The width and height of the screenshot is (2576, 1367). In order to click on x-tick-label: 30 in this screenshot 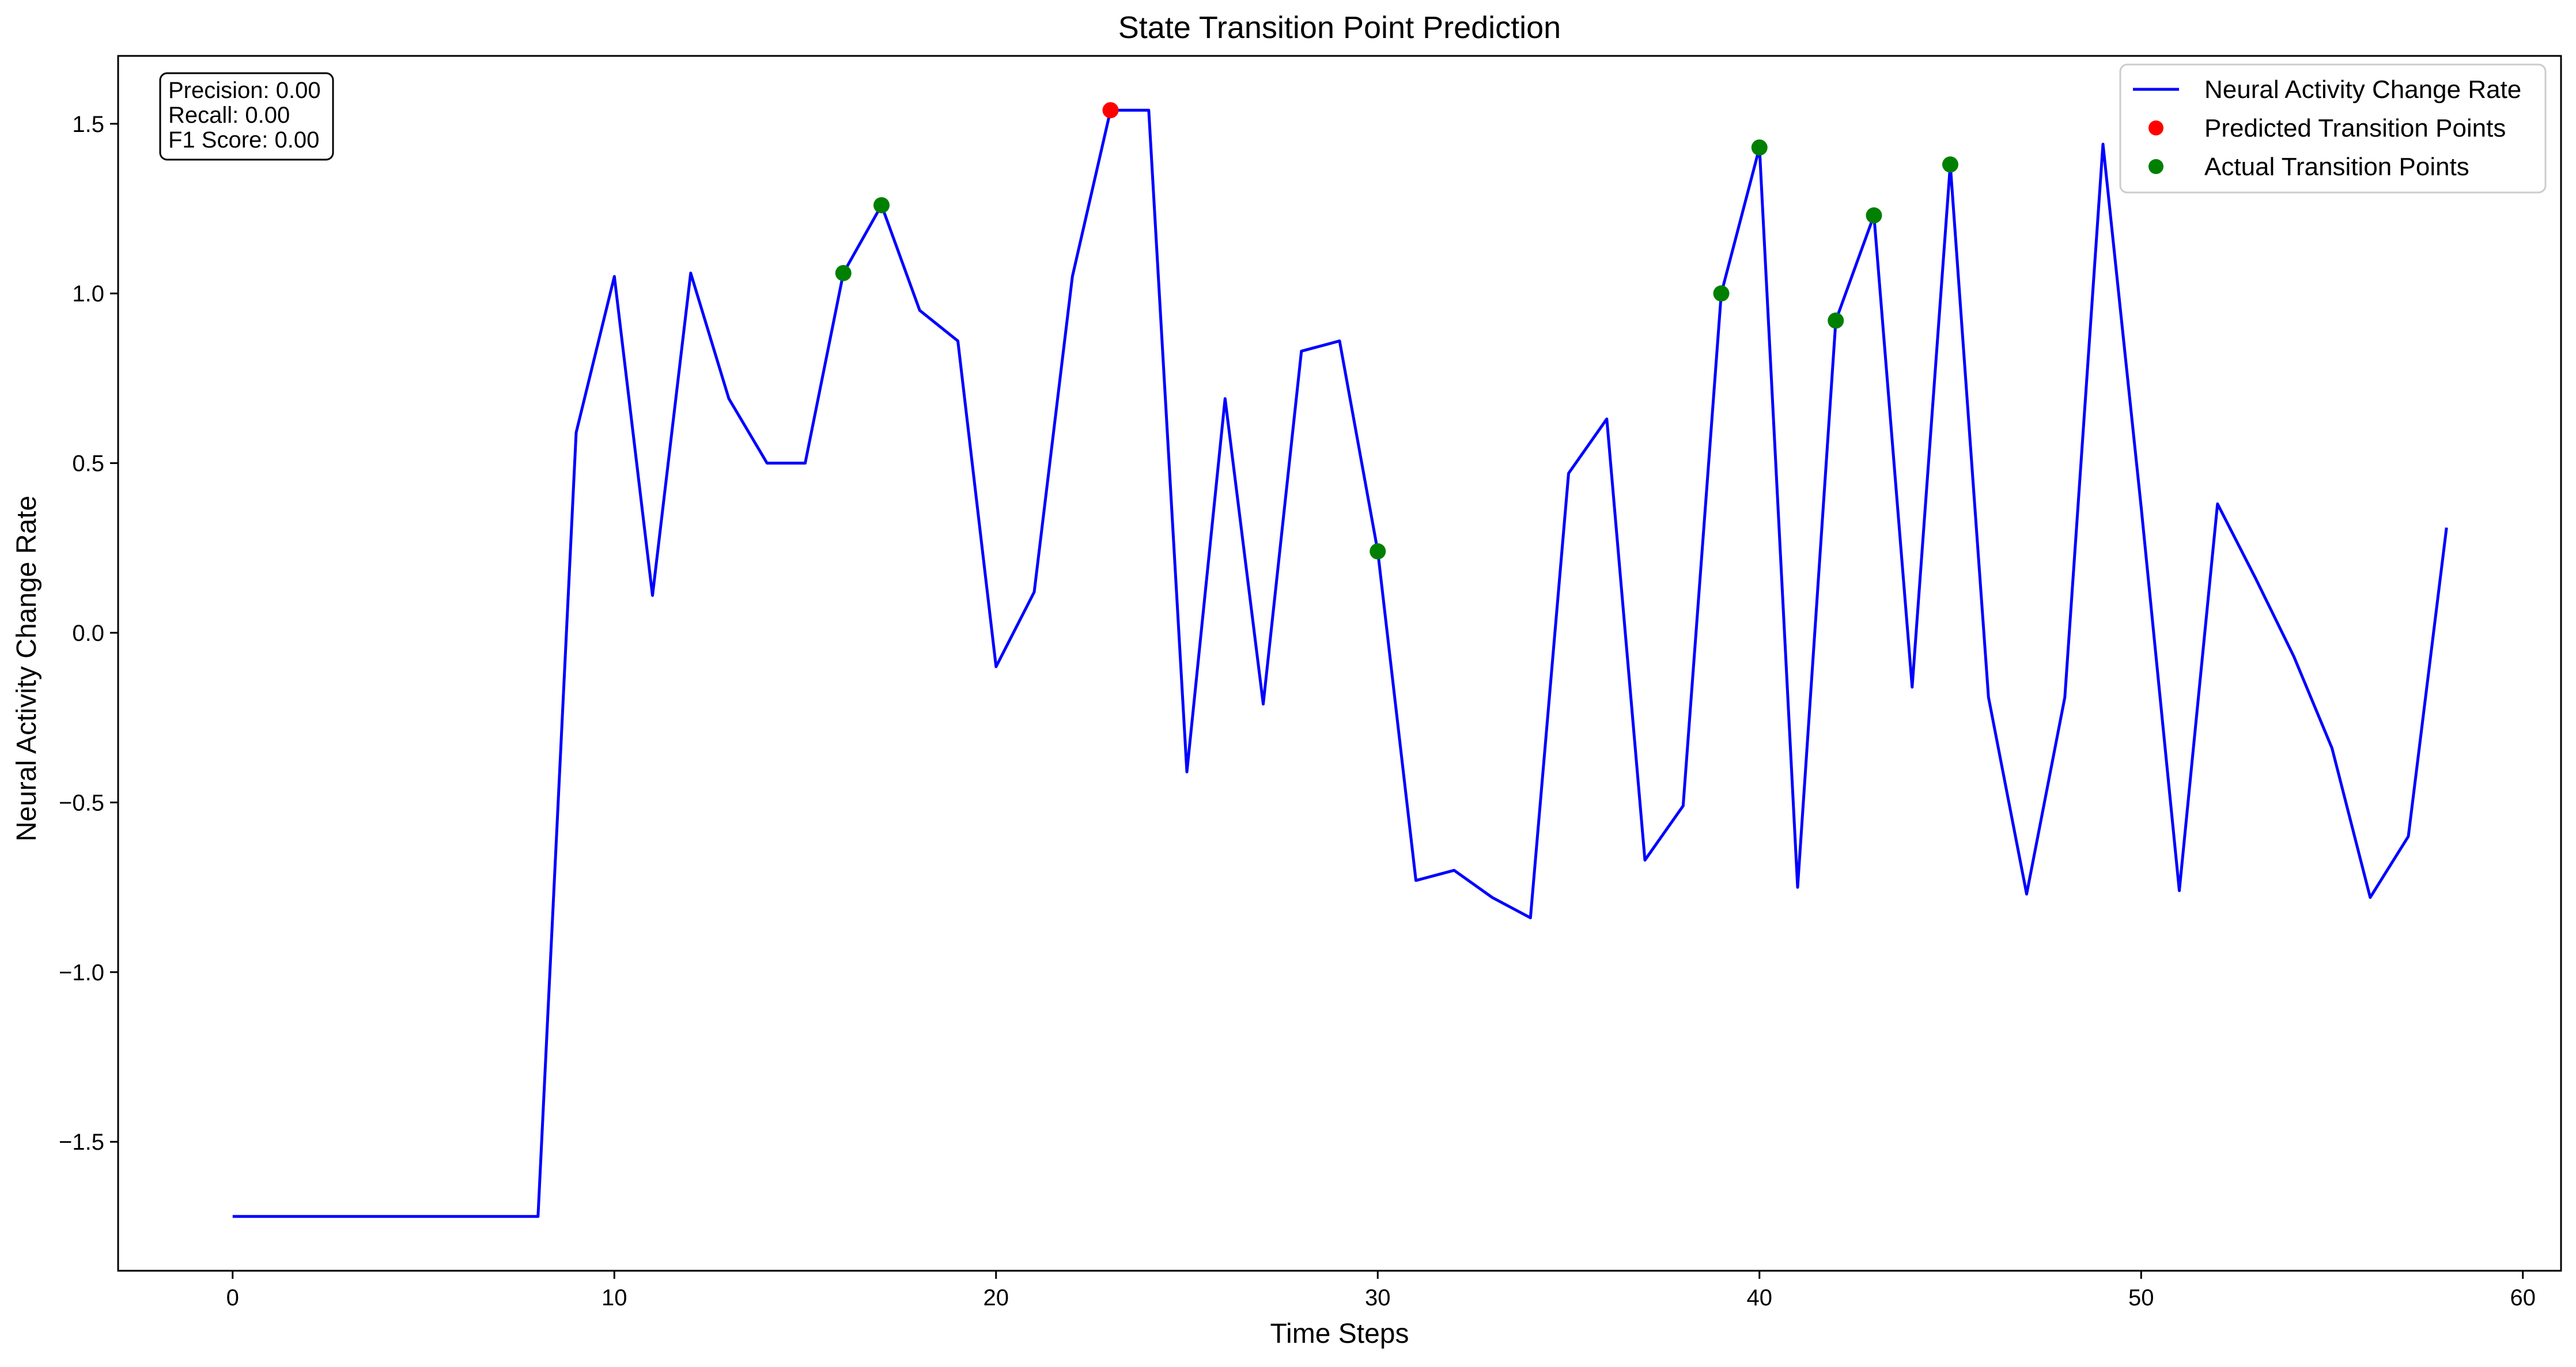, I will do `click(1378, 1298)`.